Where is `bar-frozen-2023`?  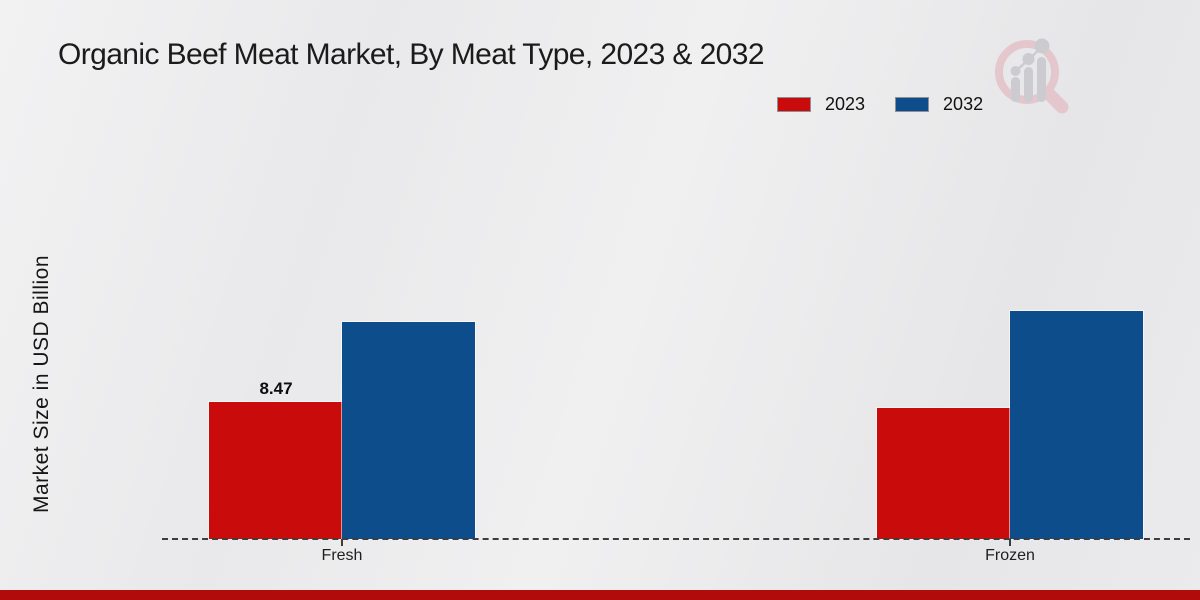
bar-frozen-2023 is located at coordinates (943, 473).